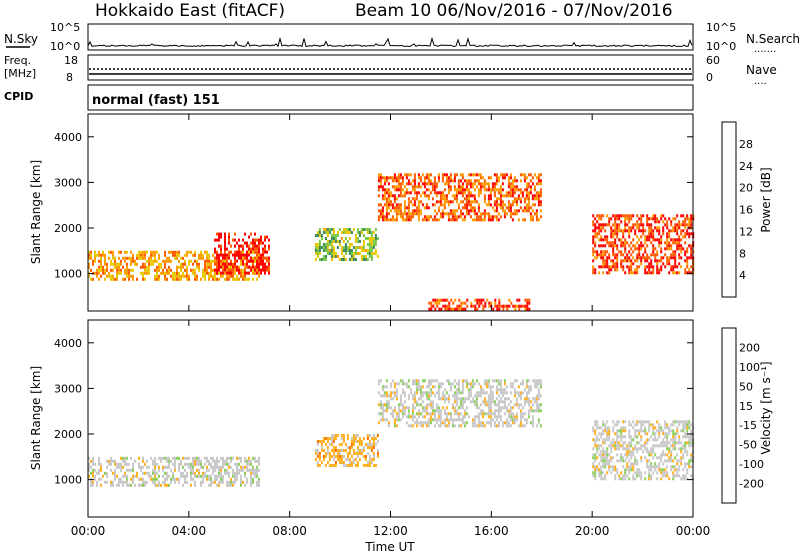  What do you see at coordinates (17, 60) in the screenshot?
I see `freq-label-line1: Freq.` at bounding box center [17, 60].